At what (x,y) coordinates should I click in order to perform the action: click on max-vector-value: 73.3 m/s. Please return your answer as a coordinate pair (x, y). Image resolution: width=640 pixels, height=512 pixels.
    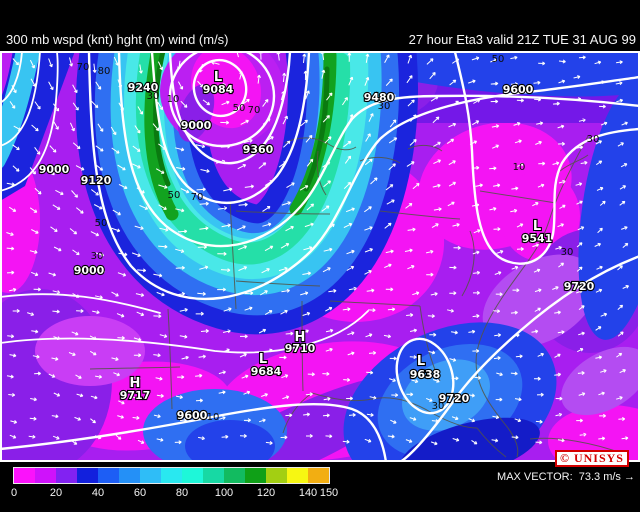
    Looking at the image, I should click on (599, 477).